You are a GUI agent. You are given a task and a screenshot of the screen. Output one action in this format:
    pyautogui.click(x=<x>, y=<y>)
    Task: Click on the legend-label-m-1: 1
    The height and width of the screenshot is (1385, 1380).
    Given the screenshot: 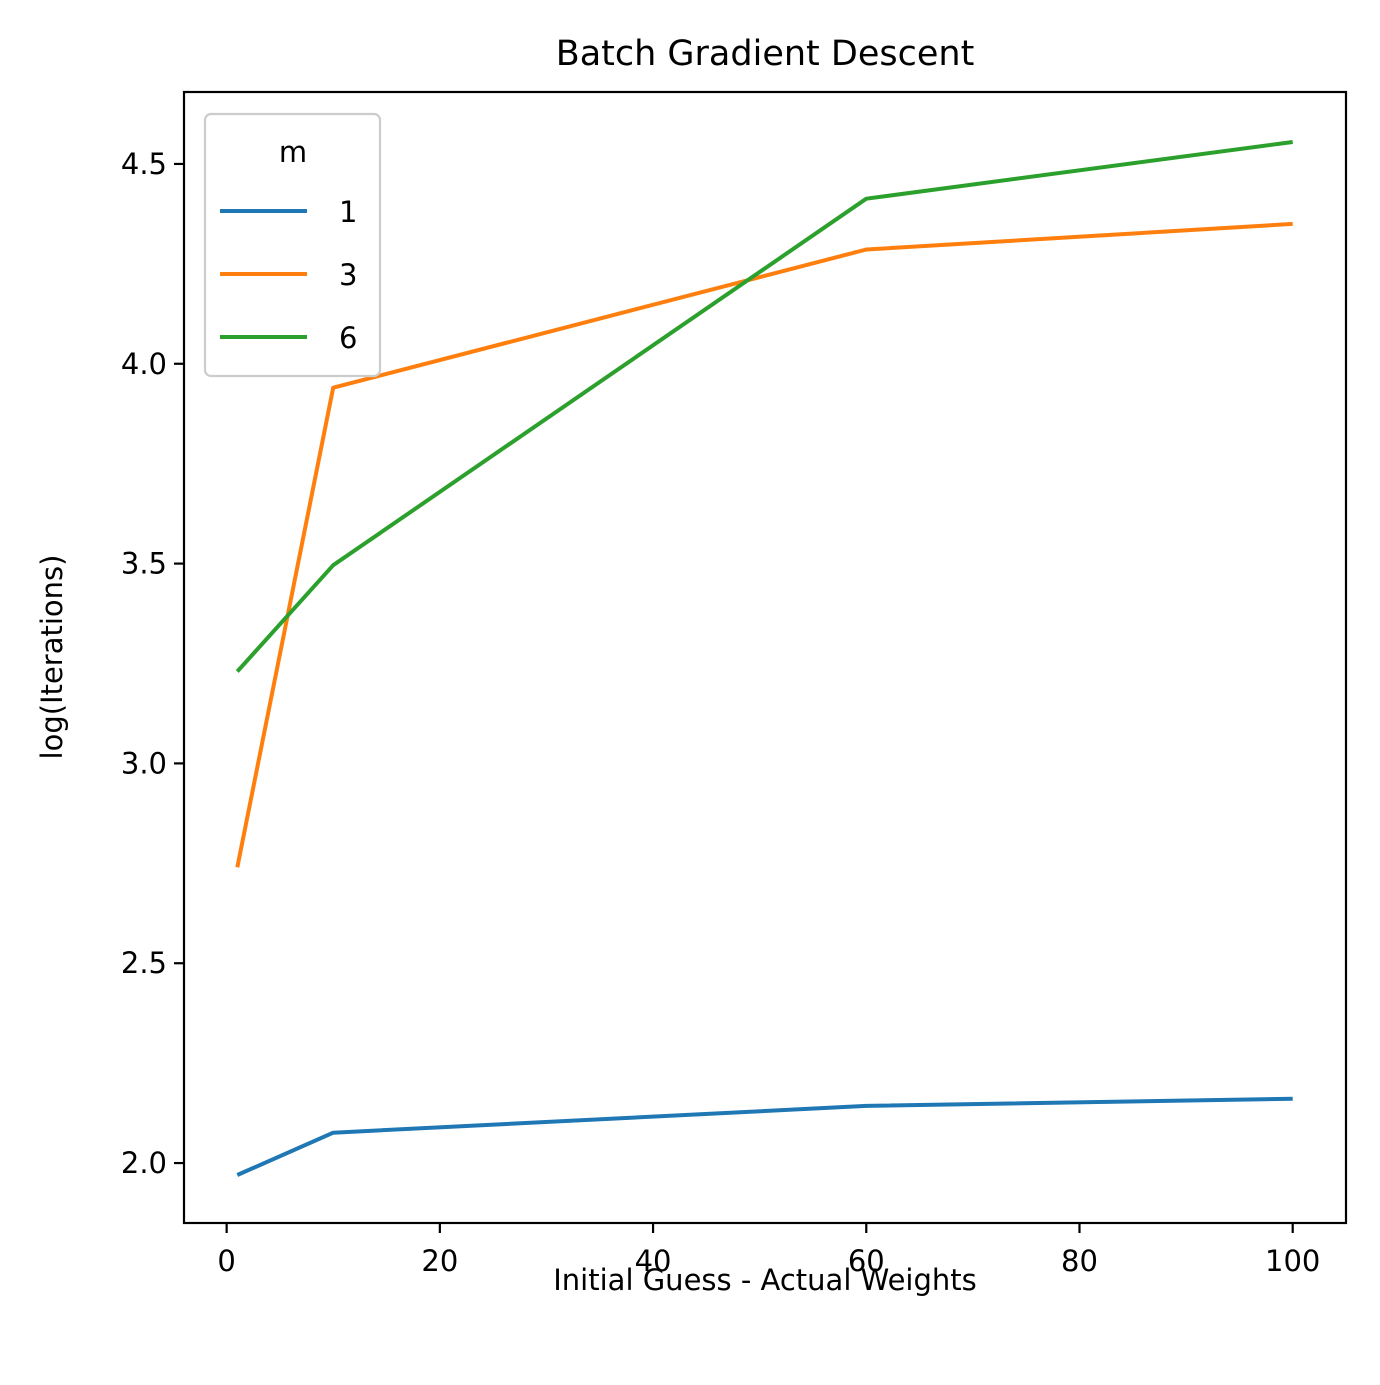 What is the action you would take?
    pyautogui.click(x=348, y=212)
    